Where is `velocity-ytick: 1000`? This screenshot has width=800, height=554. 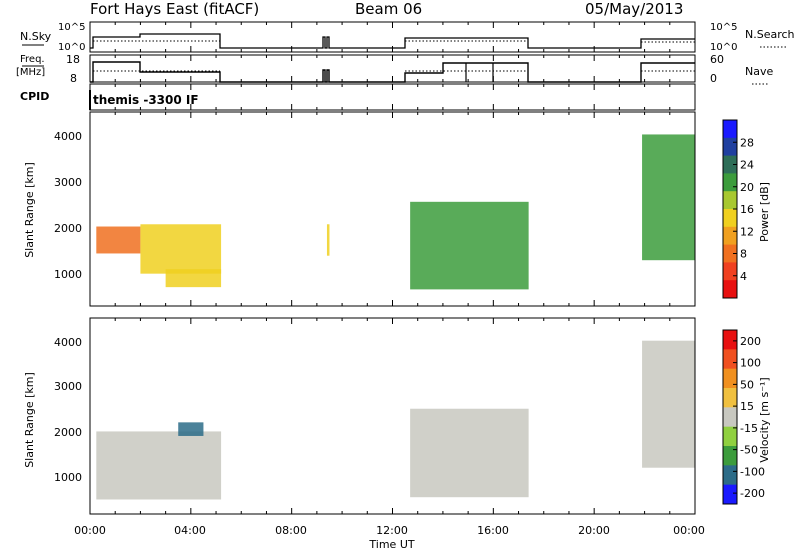
velocity-ytick: 1000 is located at coordinates (68, 477).